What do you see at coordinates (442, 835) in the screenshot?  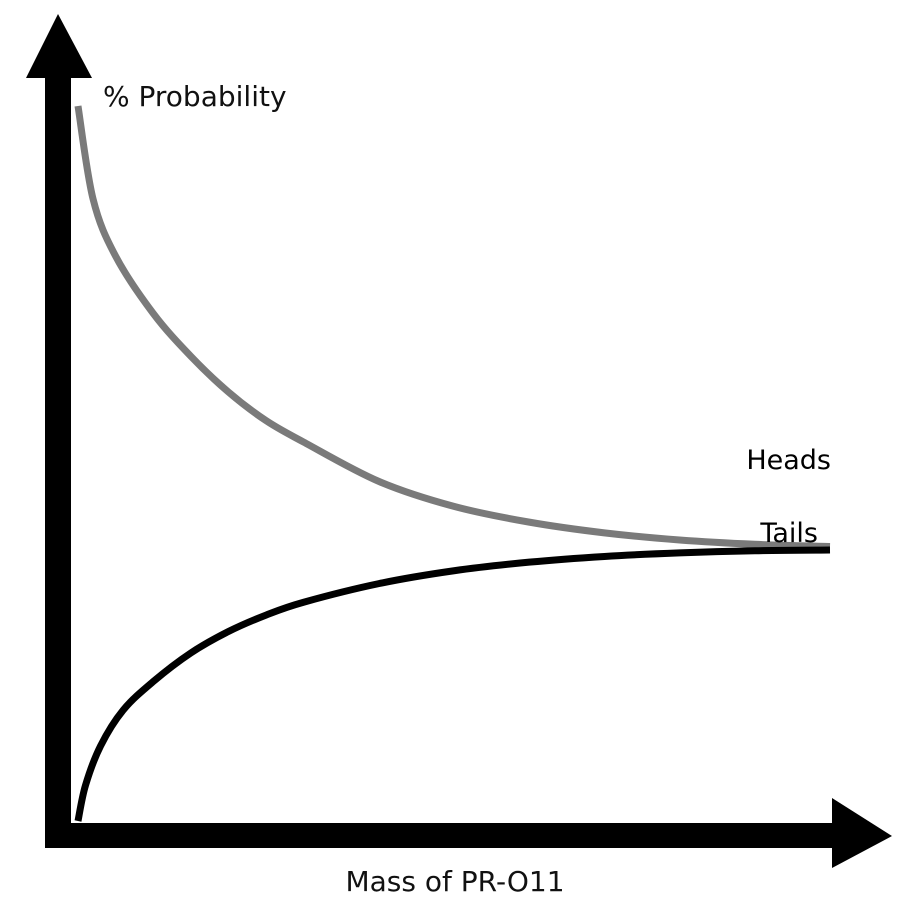 I see `x-axis-line` at bounding box center [442, 835].